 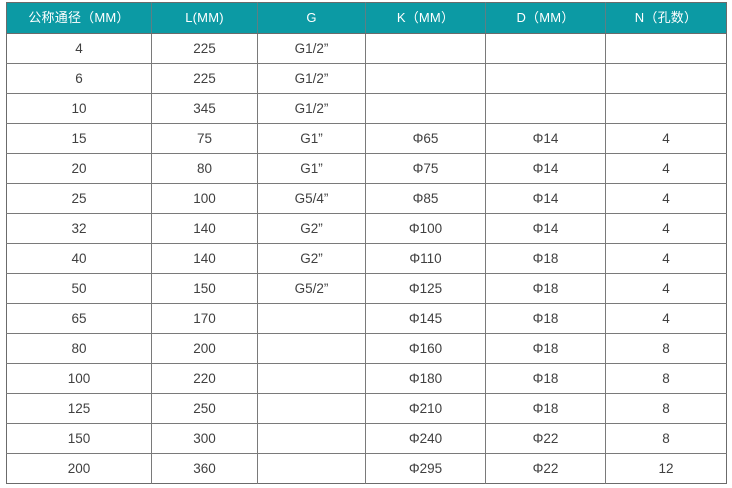 I want to click on cell-k, so click(x=425, y=78).